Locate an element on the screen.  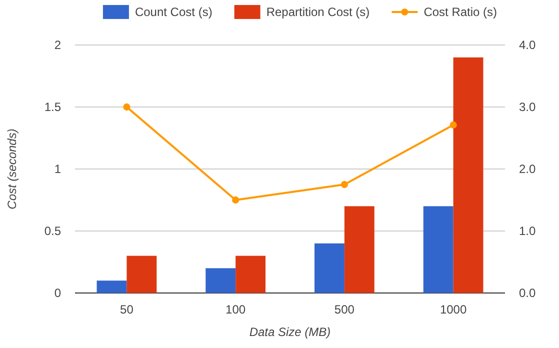
x-axis-title: Data Size (MB) is located at coordinates (290, 332).